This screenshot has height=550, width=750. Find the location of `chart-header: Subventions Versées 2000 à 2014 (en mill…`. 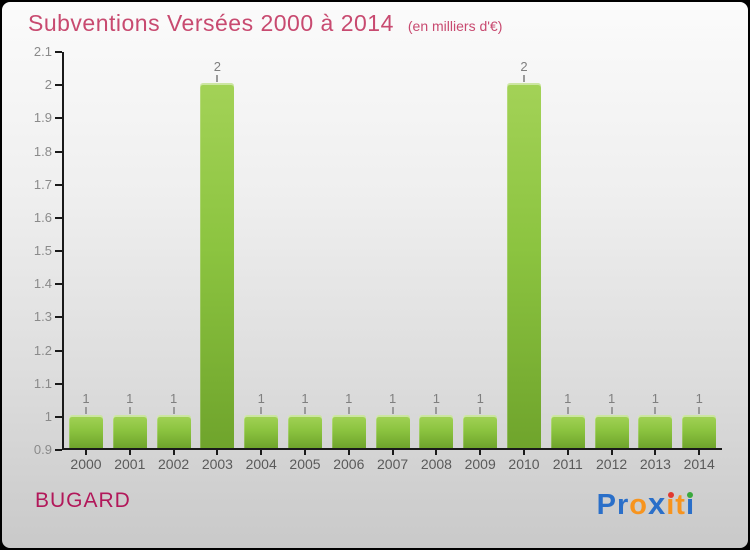

chart-header: Subventions Versées 2000 à 2014 (en mill… is located at coordinates (265, 23).